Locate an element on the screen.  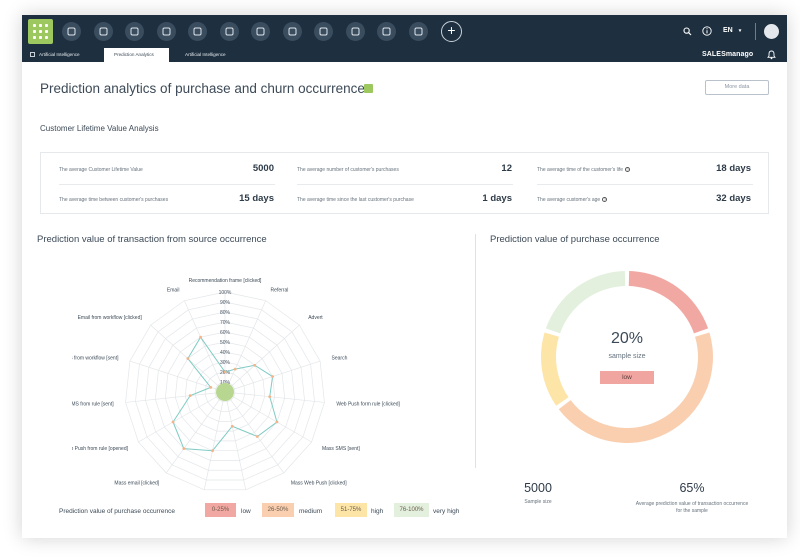
donut-slice-26-50% is located at coordinates (635, 387).